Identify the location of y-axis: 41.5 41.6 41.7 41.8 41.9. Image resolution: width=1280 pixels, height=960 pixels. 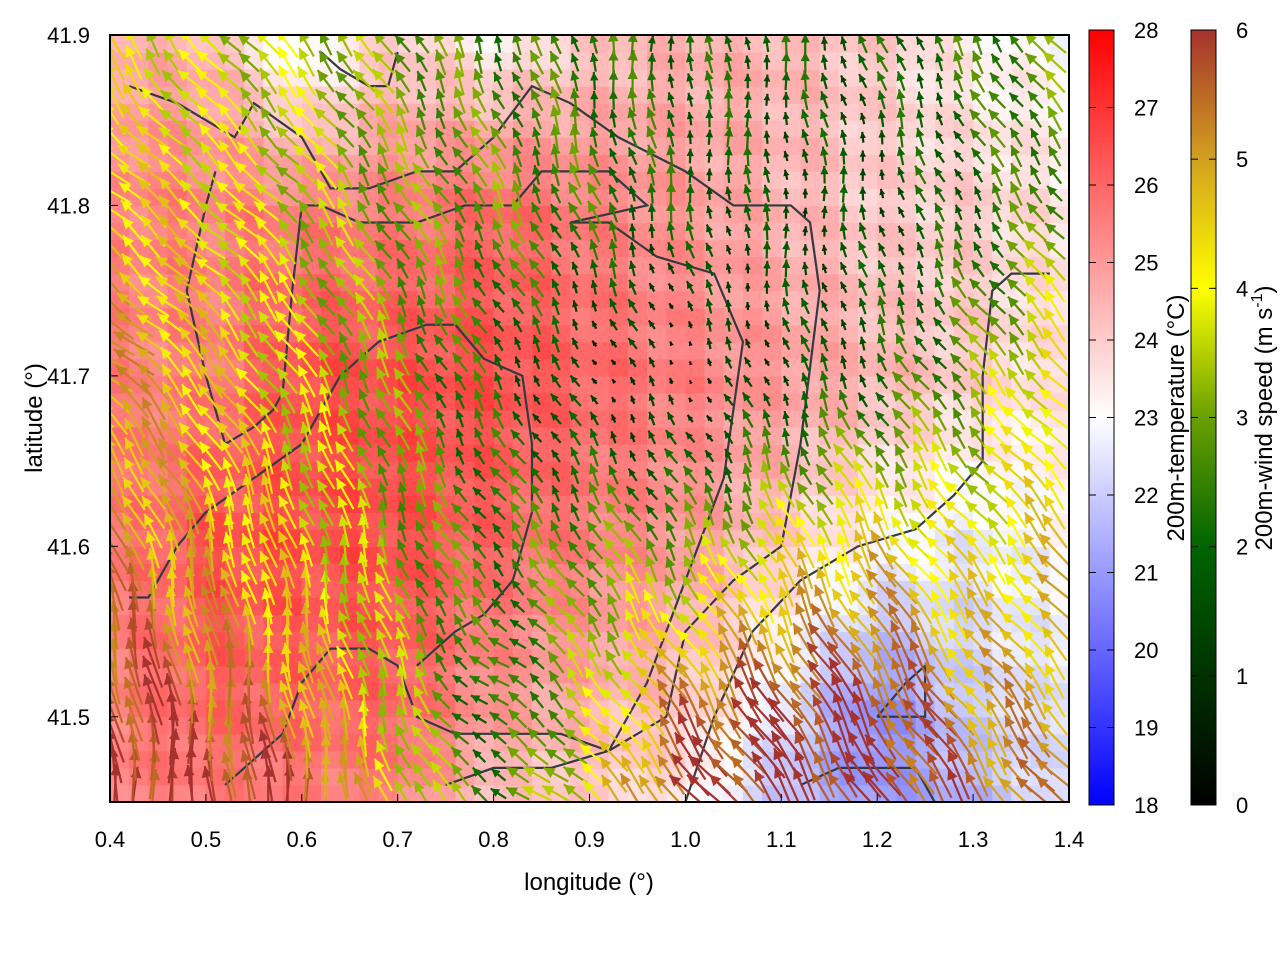
(82, 376).